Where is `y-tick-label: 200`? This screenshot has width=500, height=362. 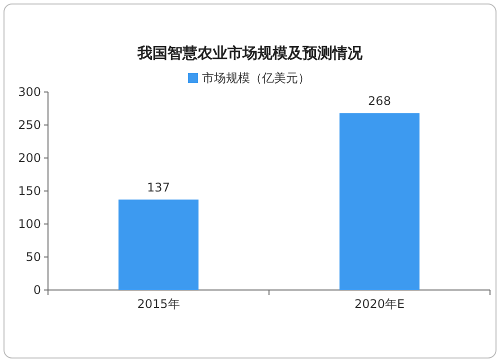
y-tick-label: 200 is located at coordinates (29, 158).